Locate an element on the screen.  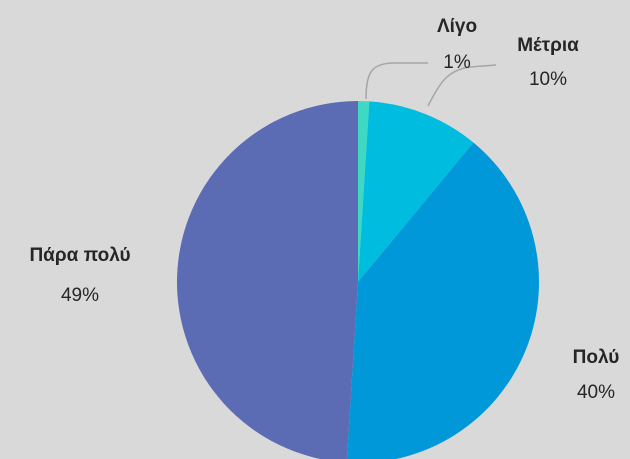
slice-label: Πολύ is located at coordinates (596, 357).